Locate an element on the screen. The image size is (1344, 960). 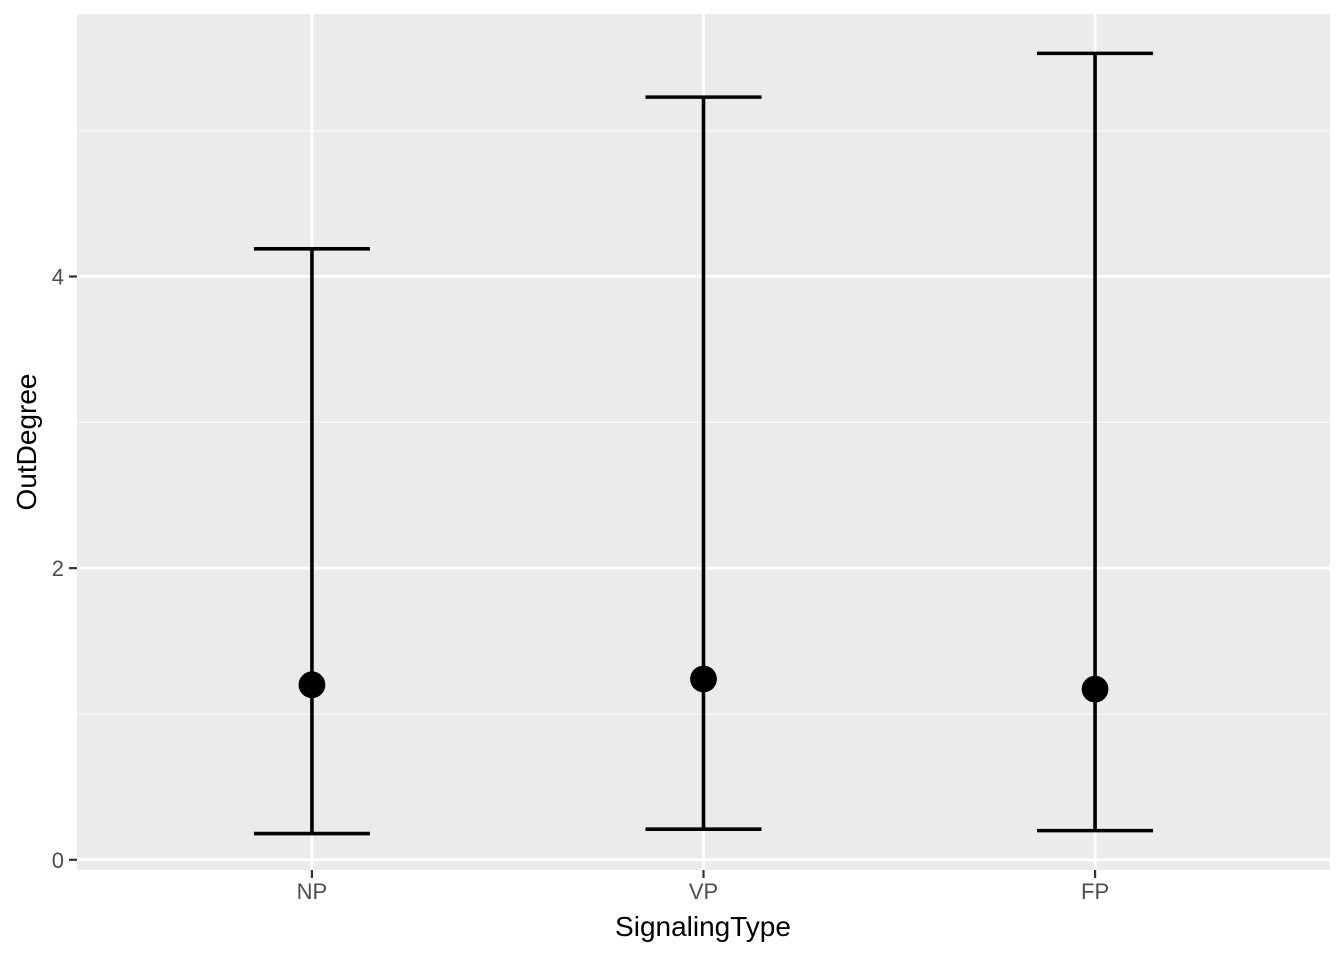
y-tick-label: 2 is located at coordinates (58, 568).